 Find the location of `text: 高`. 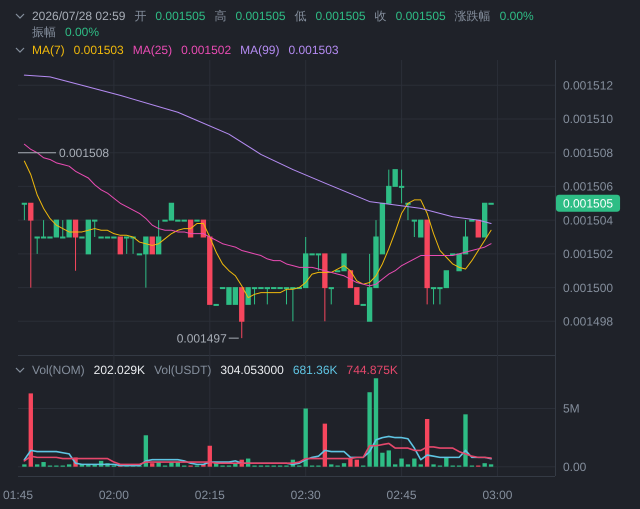

text: 高 is located at coordinates (220, 16).